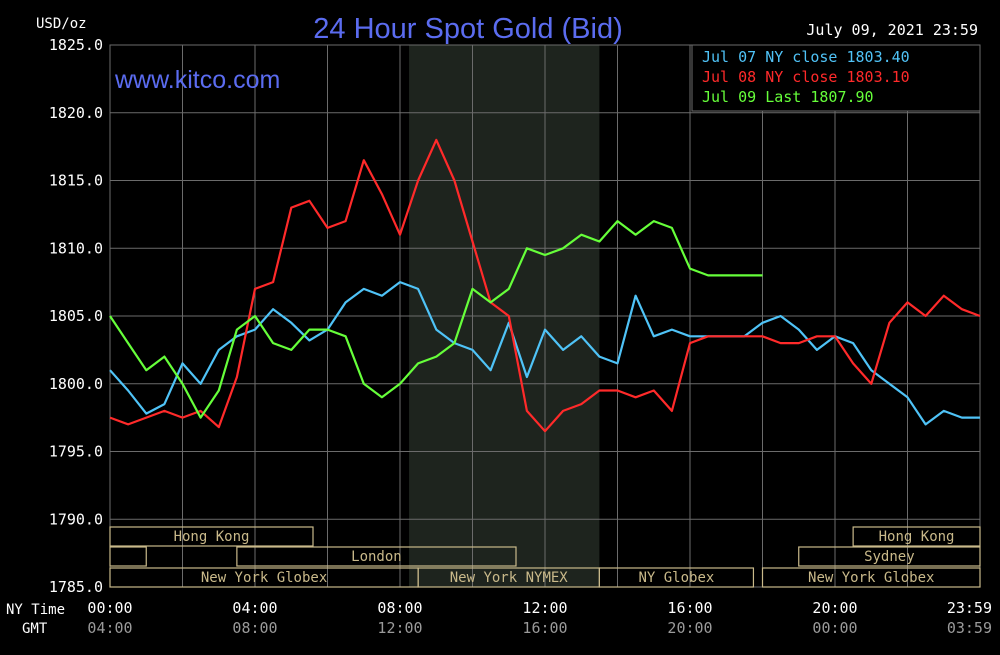 This screenshot has height=655, width=1000. I want to click on y-tick-label: 1790.0, so click(76, 519).